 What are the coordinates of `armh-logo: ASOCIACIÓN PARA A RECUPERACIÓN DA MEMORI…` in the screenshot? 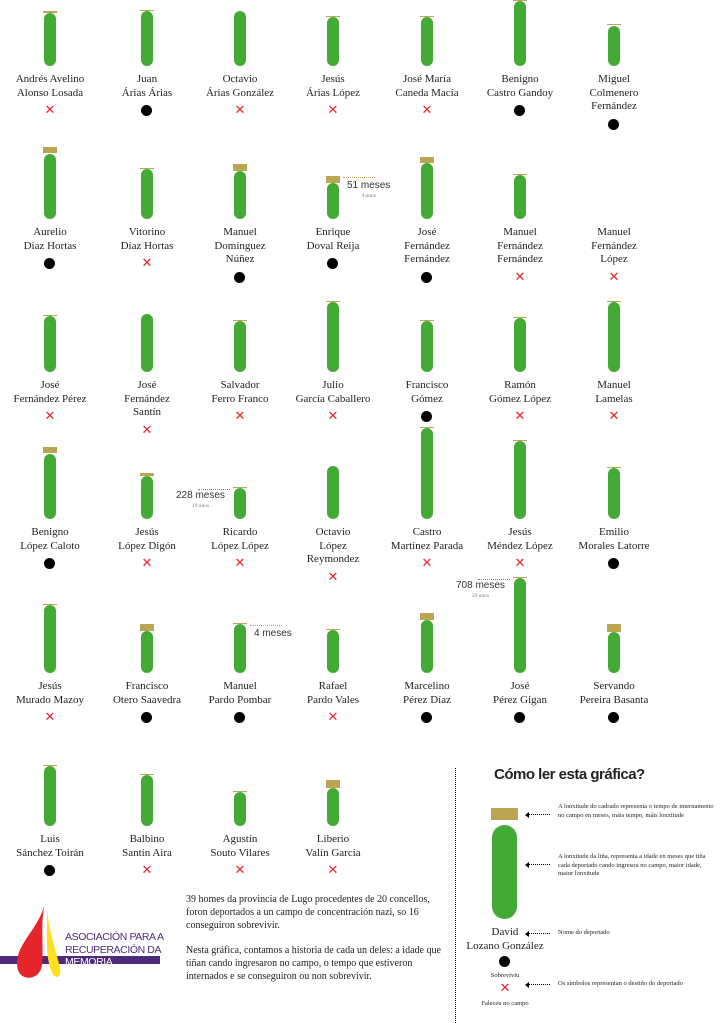 It's located at (82, 942).